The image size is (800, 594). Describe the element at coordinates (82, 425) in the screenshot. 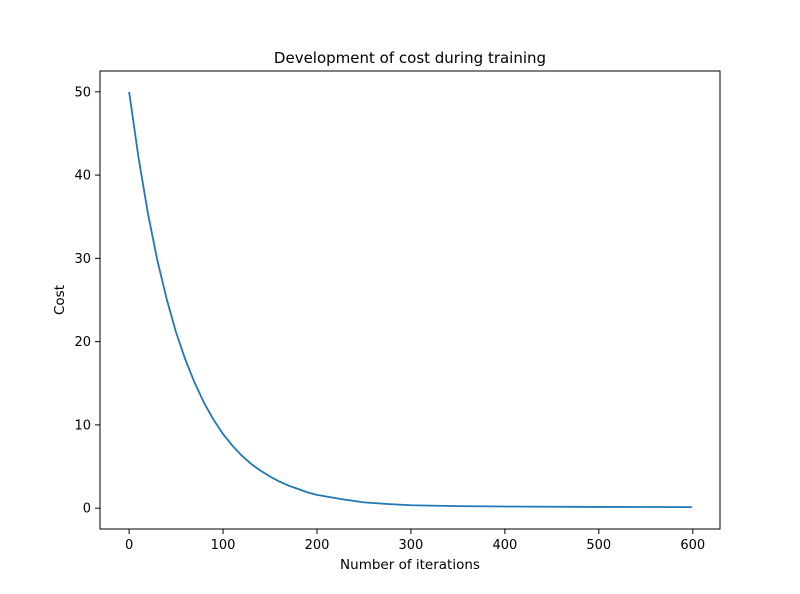

I see `y-tick-label: 10` at that location.